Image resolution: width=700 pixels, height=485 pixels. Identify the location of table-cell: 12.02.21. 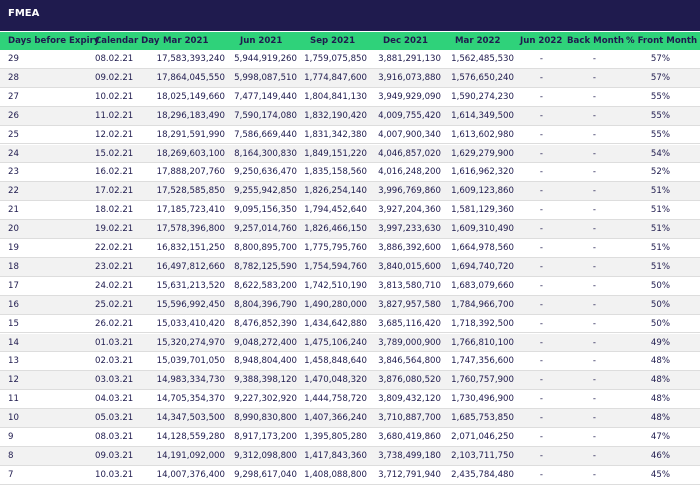
(114, 135).